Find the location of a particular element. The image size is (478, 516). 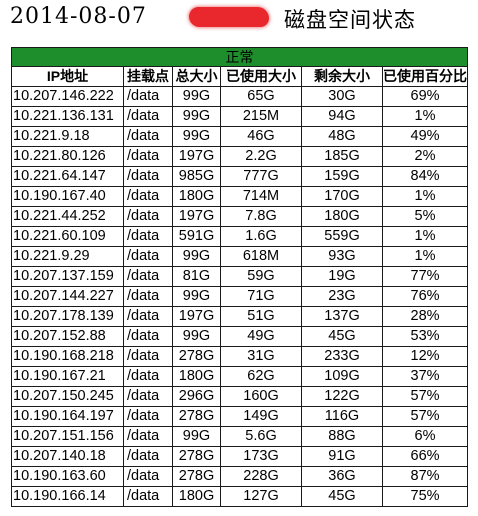

cell-used-percent: 53% is located at coordinates (425, 336).